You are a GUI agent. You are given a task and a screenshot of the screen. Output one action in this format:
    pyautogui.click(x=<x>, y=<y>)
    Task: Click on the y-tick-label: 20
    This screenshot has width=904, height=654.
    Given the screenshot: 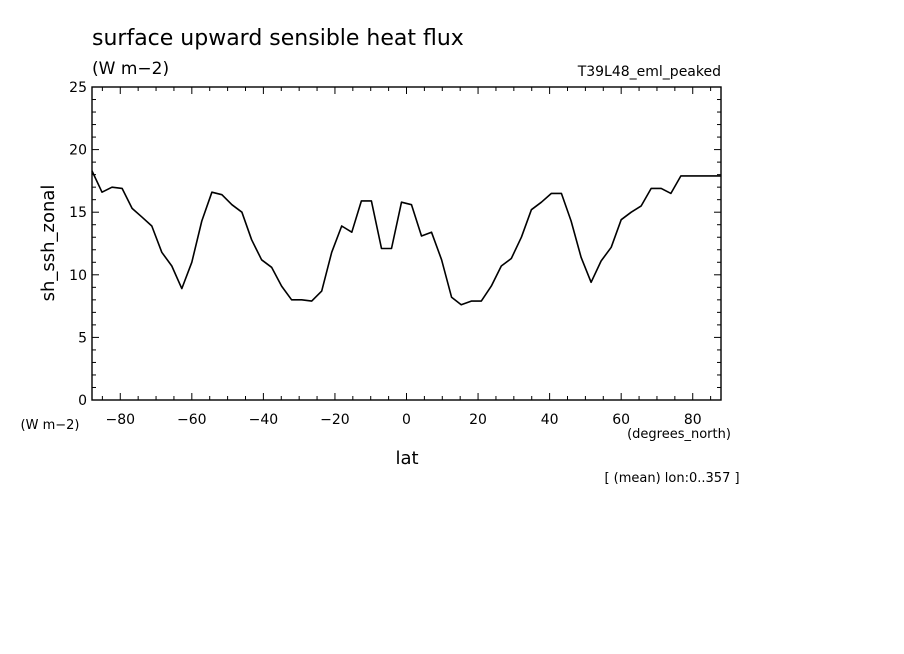 What is the action you would take?
    pyautogui.click(x=78, y=151)
    